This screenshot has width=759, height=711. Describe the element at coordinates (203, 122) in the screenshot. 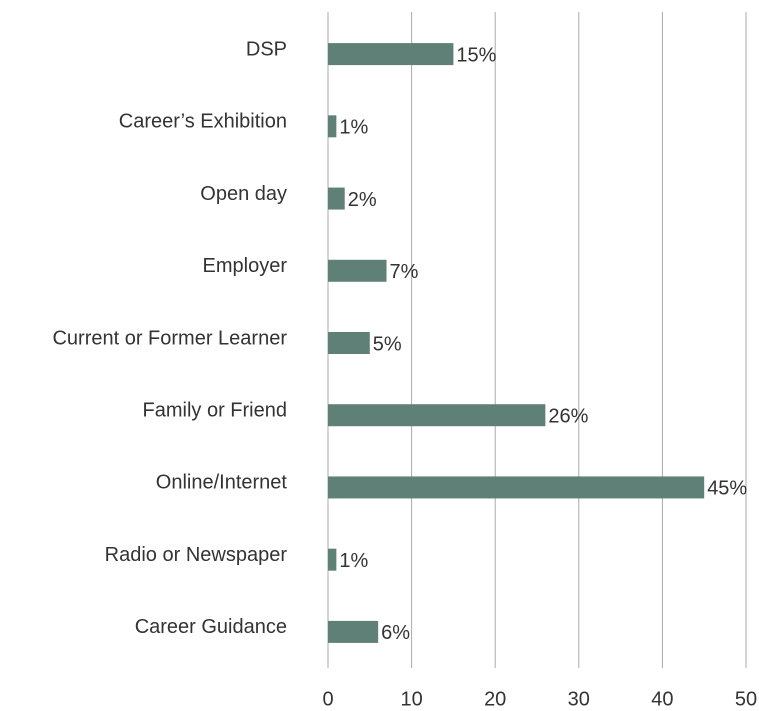

I see `y-tick-label: Career’s Exhibition` at that location.